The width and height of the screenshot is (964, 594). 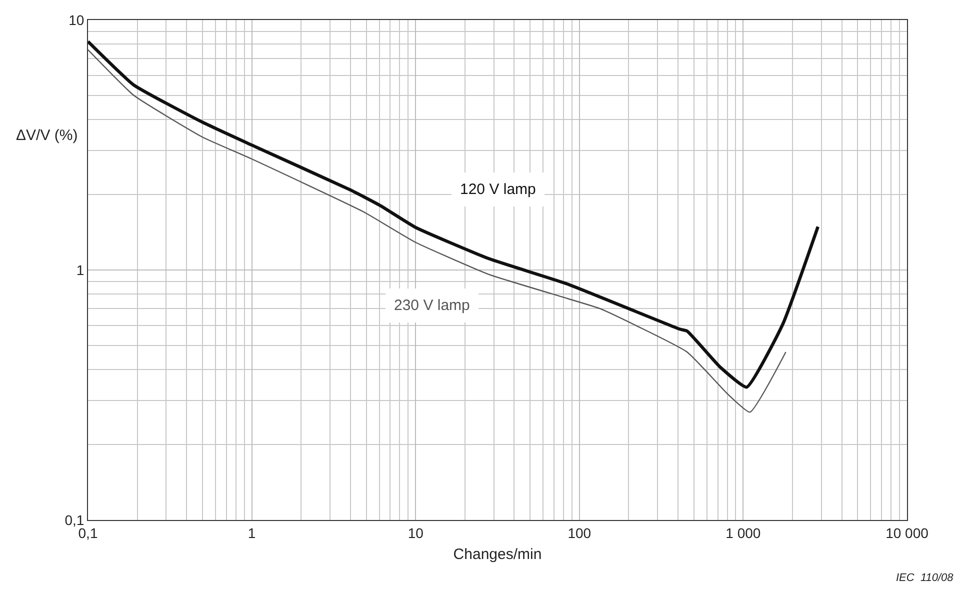 I want to click on x-tick-label: 1, so click(x=252, y=532).